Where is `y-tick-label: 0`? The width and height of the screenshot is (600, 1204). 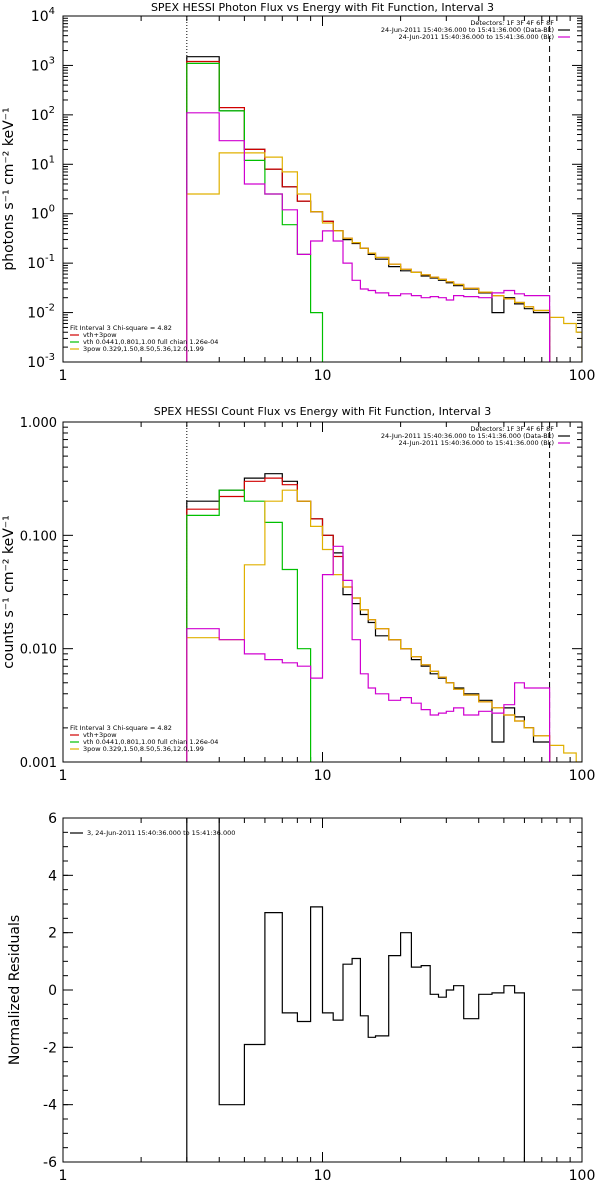 y-tick-label: 0 is located at coordinates (52, 991).